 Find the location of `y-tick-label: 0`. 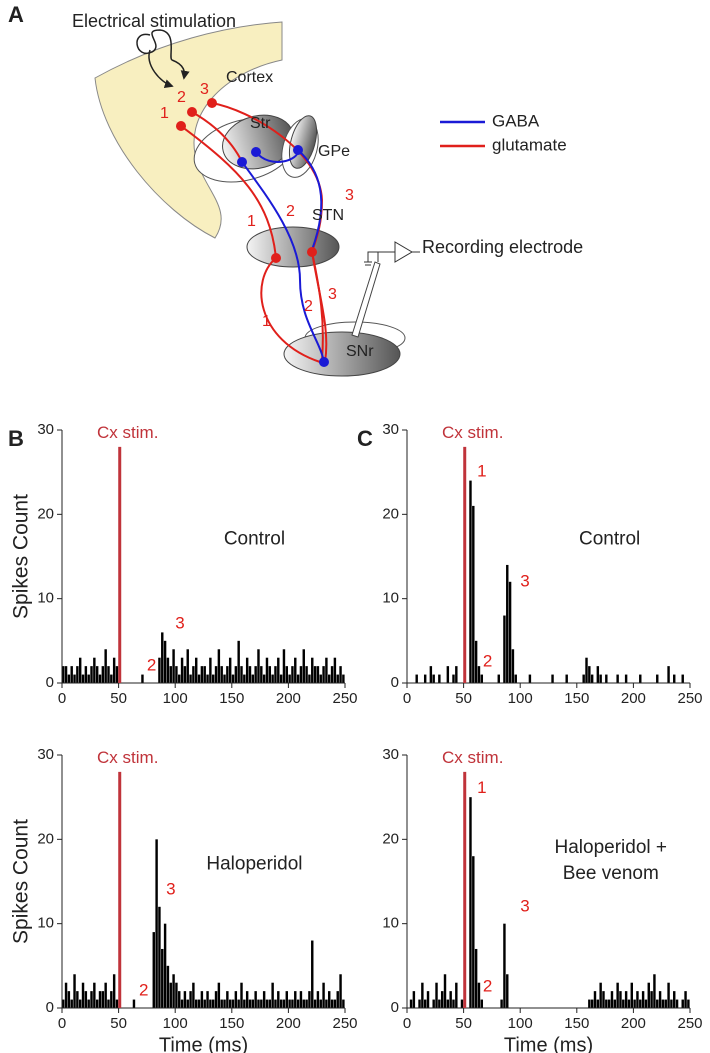

y-tick-label: 0 is located at coordinates (50, 1007).